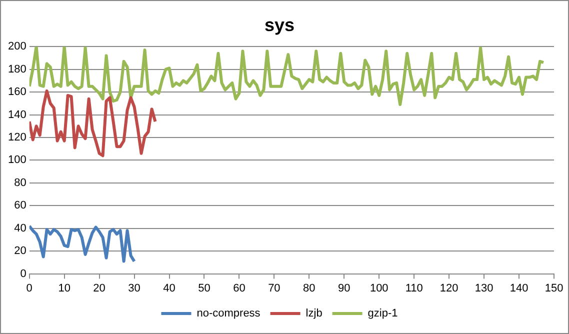 The height and width of the screenshot is (334, 569). I want to click on x-tick-label: 30, so click(134, 288).